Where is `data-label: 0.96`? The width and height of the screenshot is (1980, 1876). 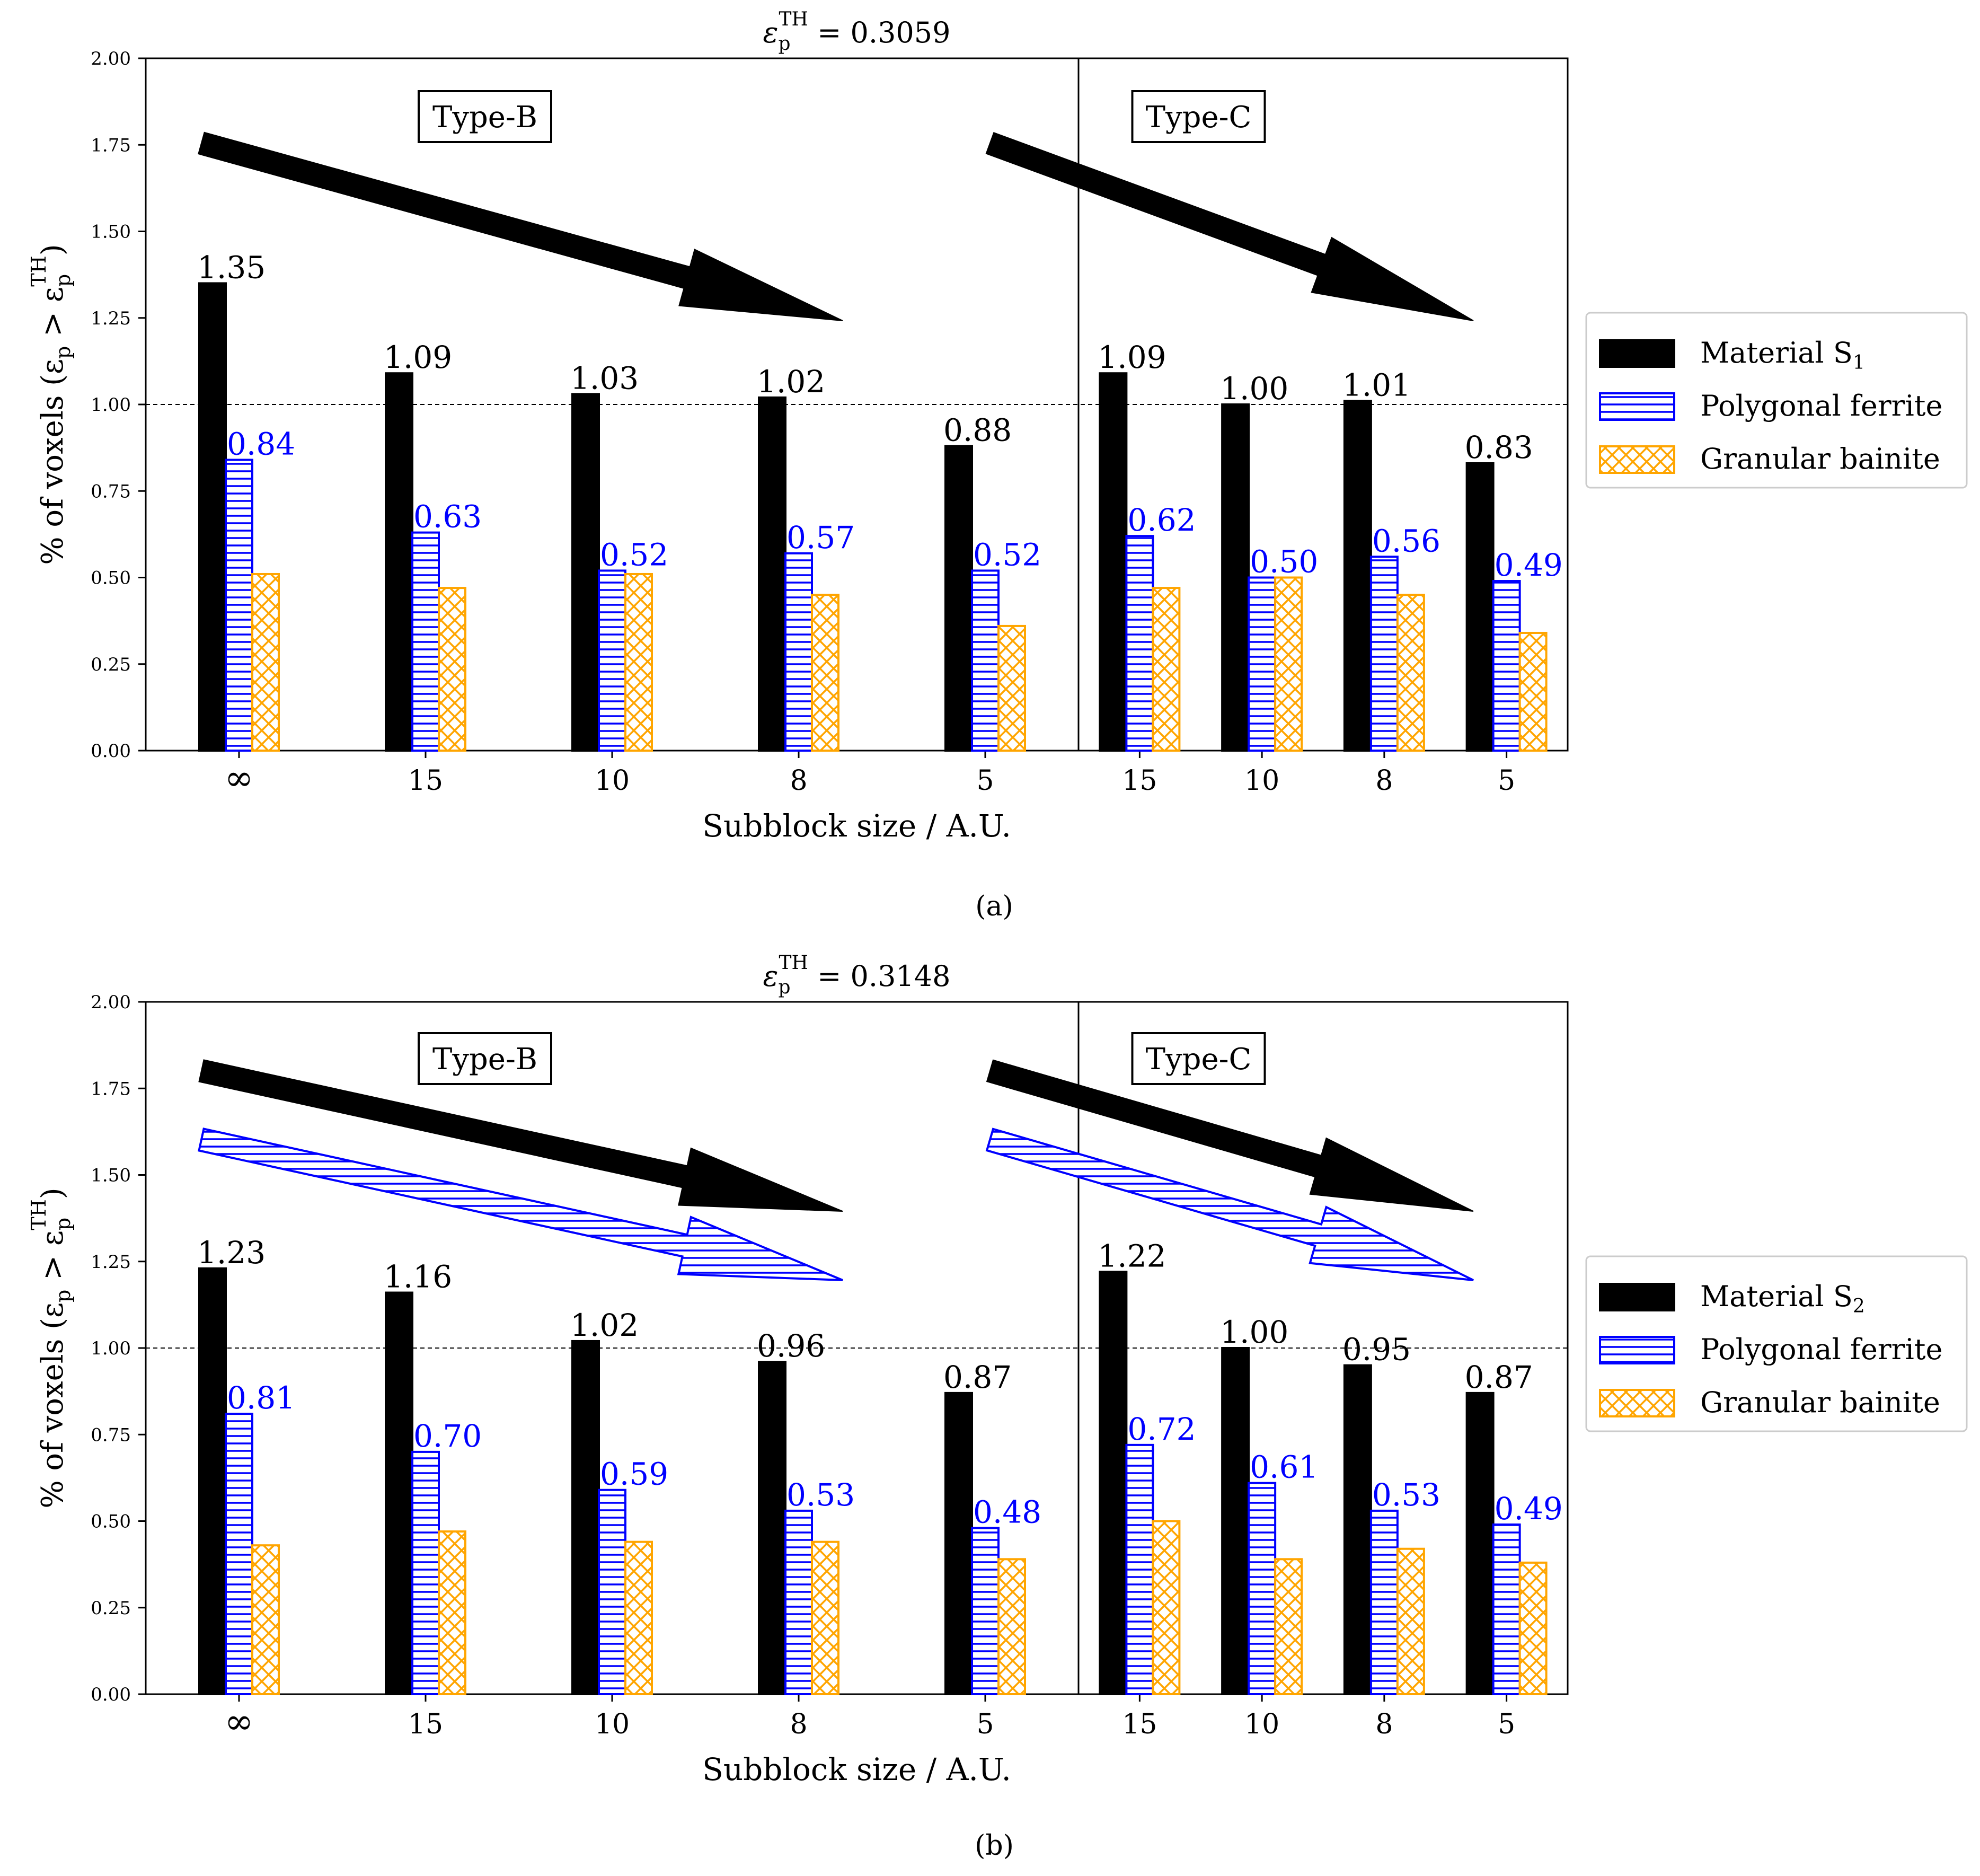
data-label: 0.96 is located at coordinates (791, 1346).